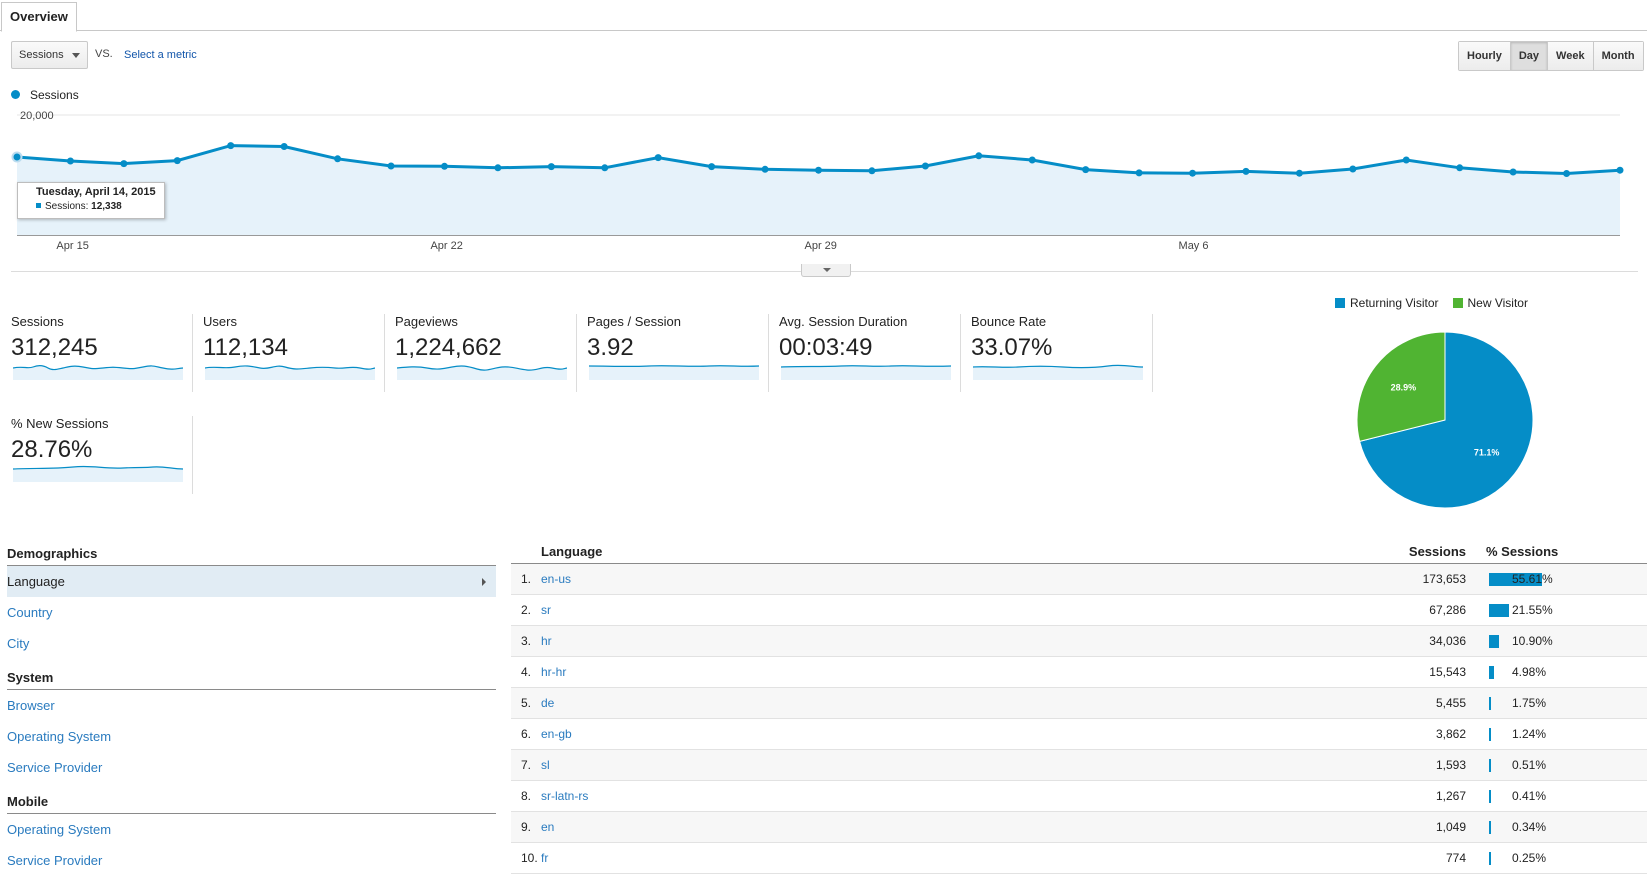  What do you see at coordinates (545, 858) in the screenshot?
I see `language-link: fr` at bounding box center [545, 858].